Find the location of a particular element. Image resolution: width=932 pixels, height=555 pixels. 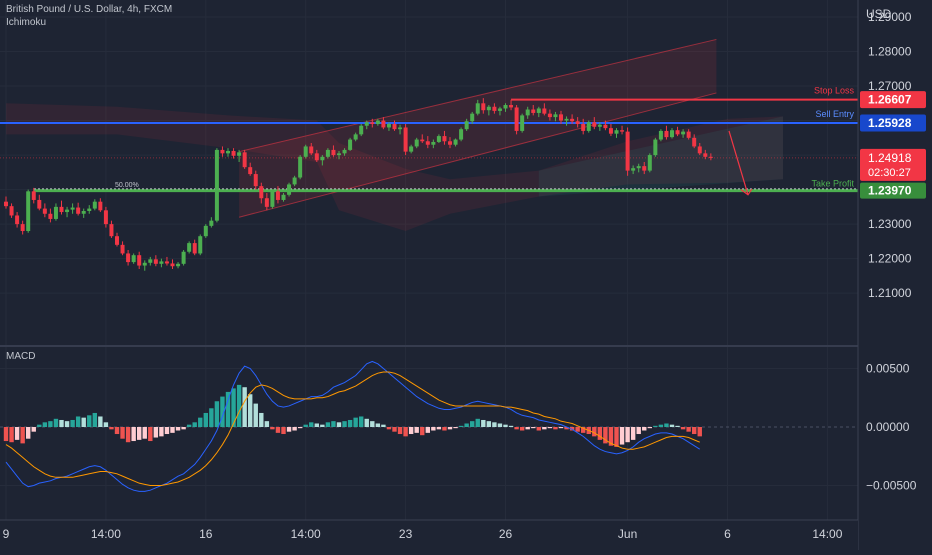

stop-loss-price-label: 1.26607 is located at coordinates (890, 100).